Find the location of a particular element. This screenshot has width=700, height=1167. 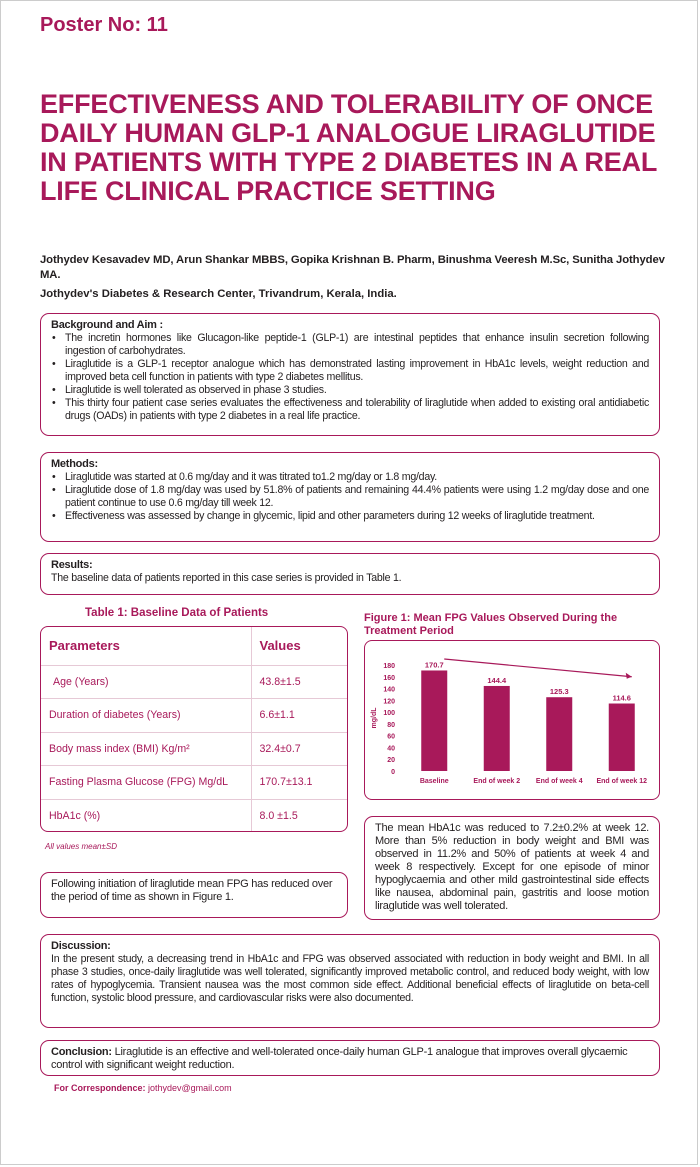

section-heading: Methods: is located at coordinates (74, 464).